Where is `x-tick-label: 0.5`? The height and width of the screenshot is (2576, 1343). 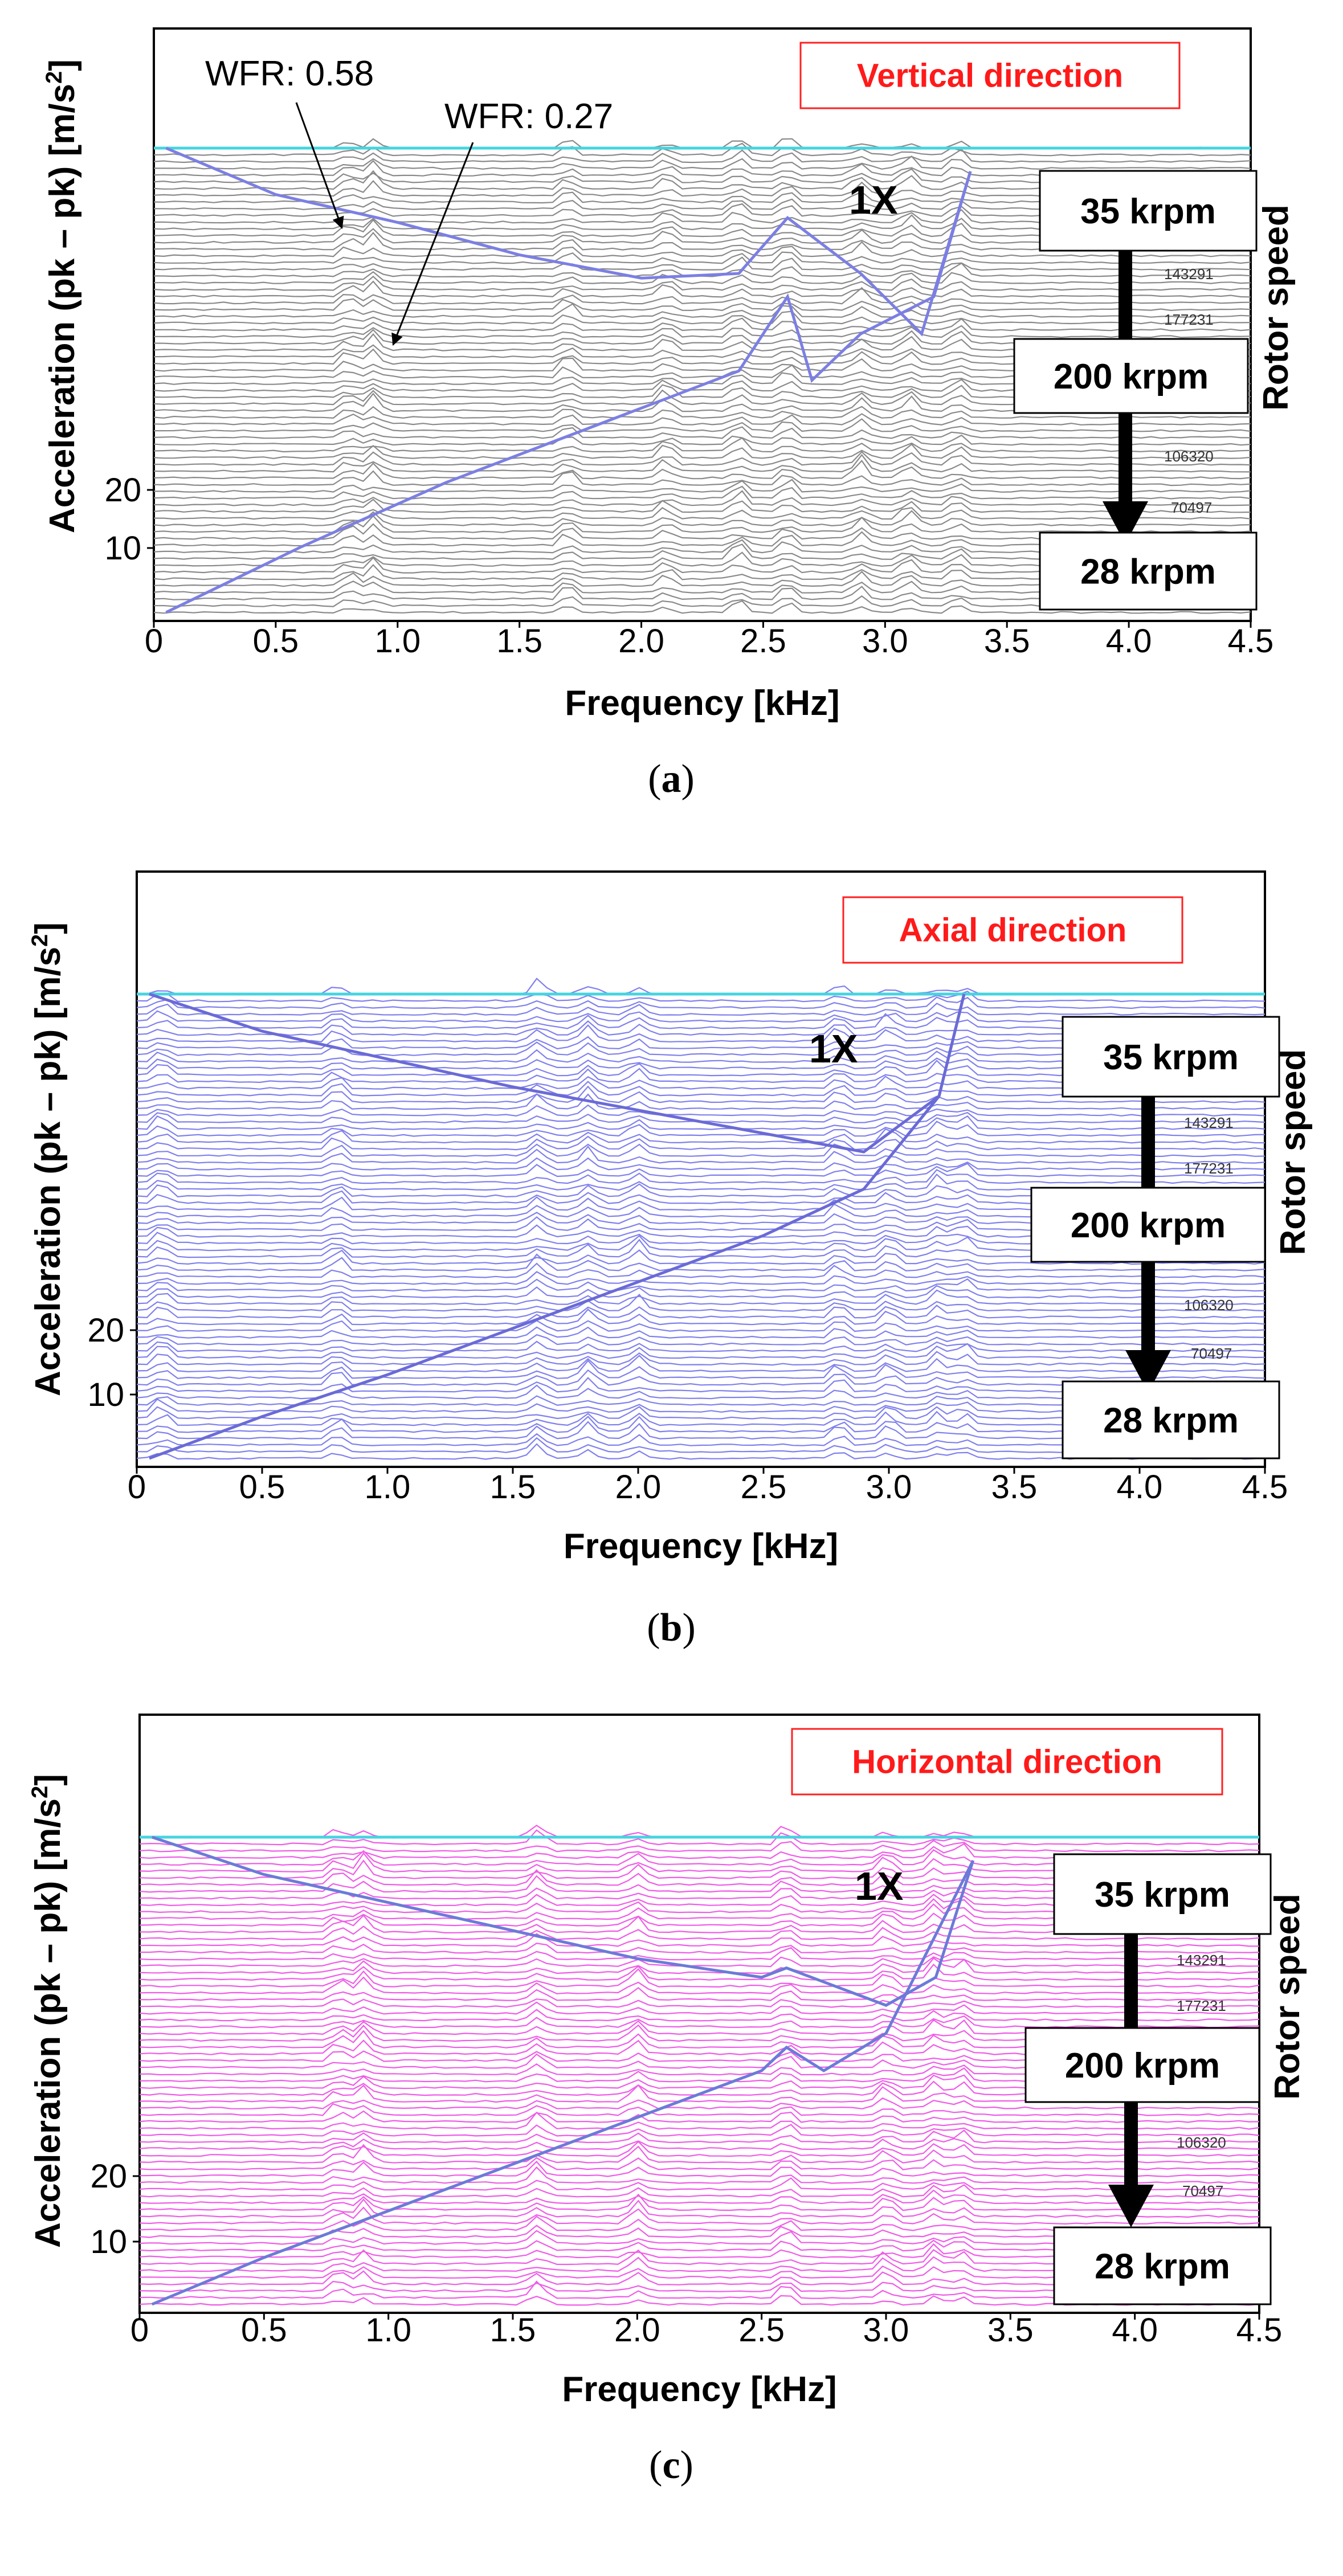 x-tick-label: 0.5 is located at coordinates (262, 1487).